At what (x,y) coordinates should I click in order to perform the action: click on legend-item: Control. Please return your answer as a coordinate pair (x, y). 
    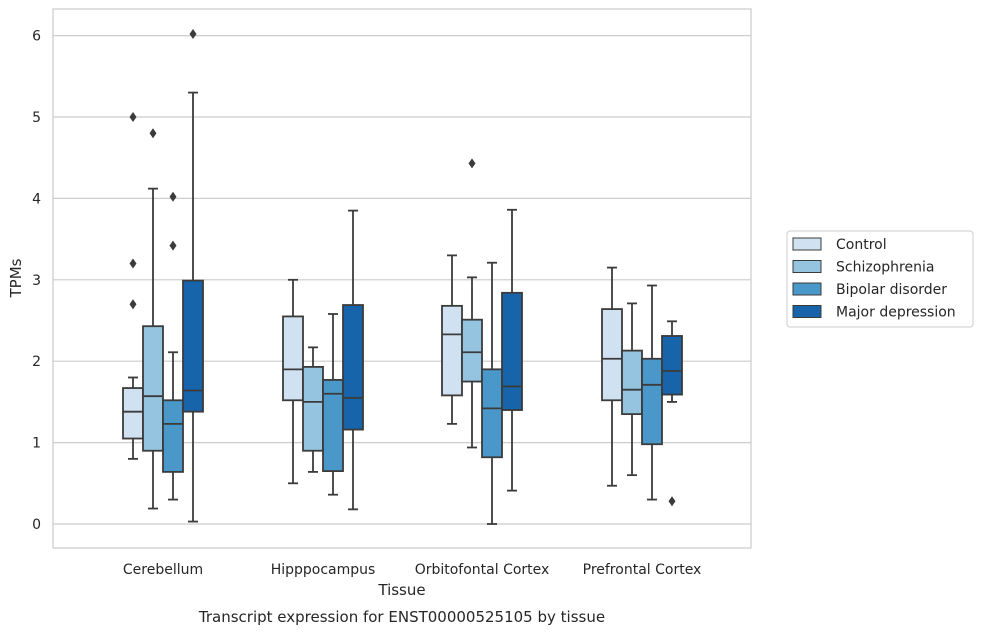
    Looking at the image, I should click on (839, 245).